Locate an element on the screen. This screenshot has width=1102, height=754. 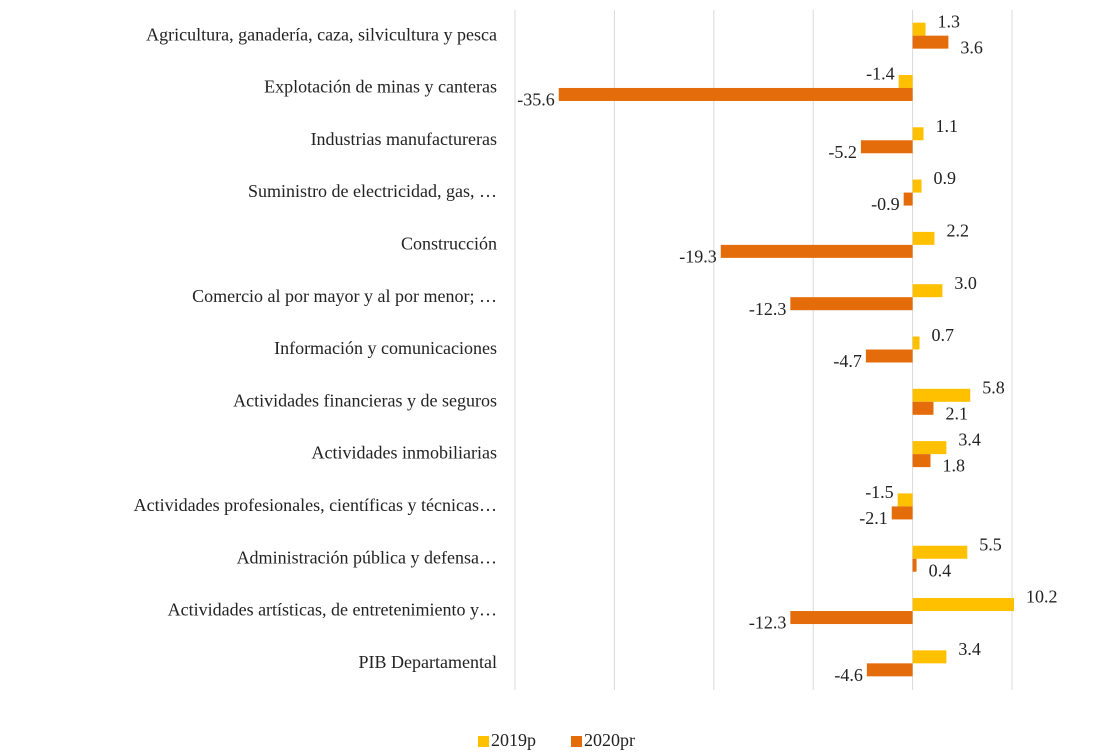
category-label: Información y comunicaciones is located at coordinates (385, 348).